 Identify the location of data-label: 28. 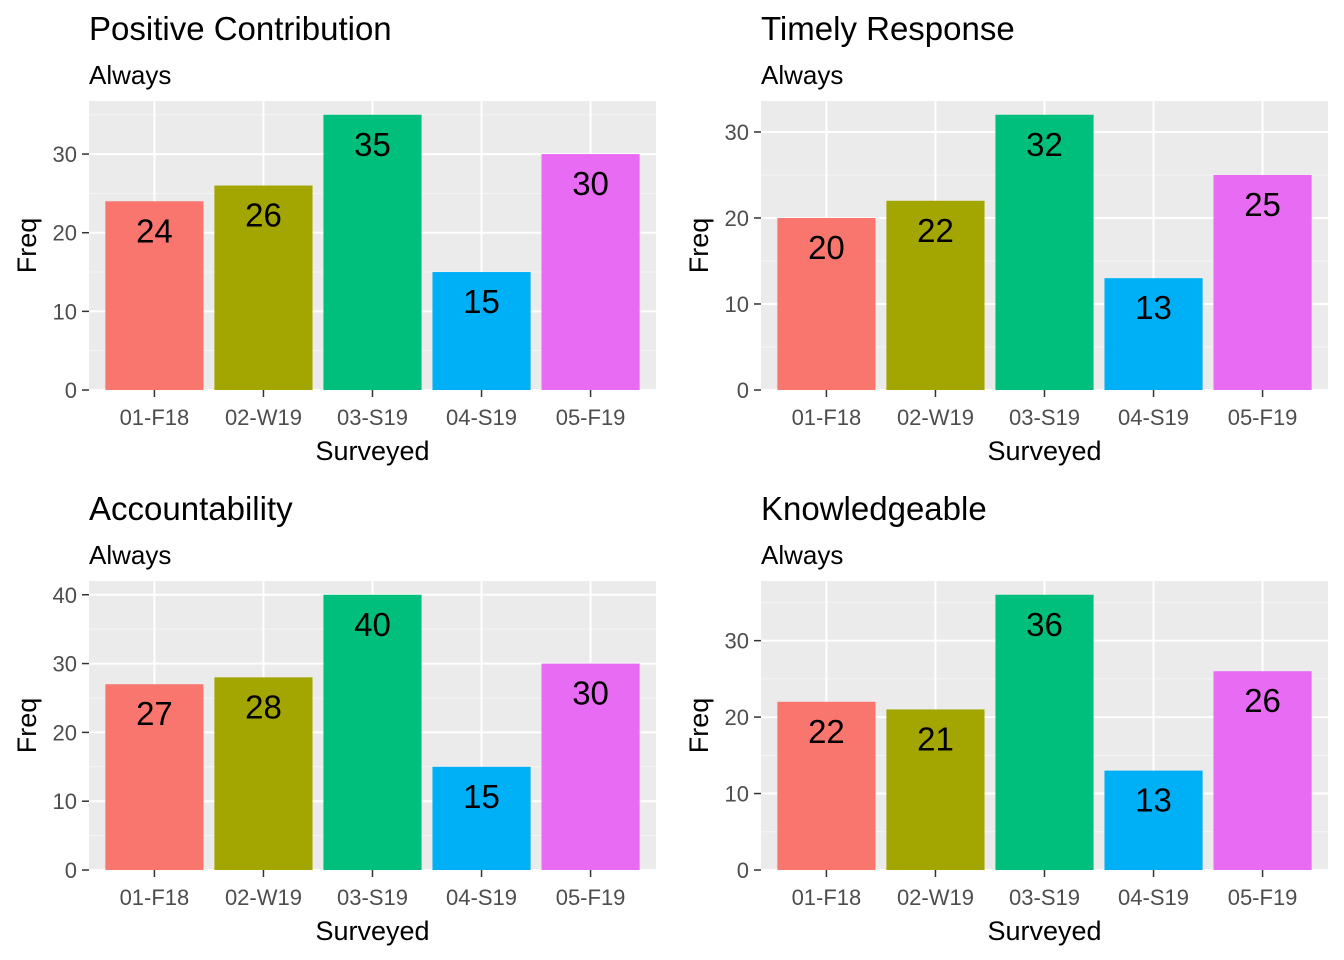
(263, 706).